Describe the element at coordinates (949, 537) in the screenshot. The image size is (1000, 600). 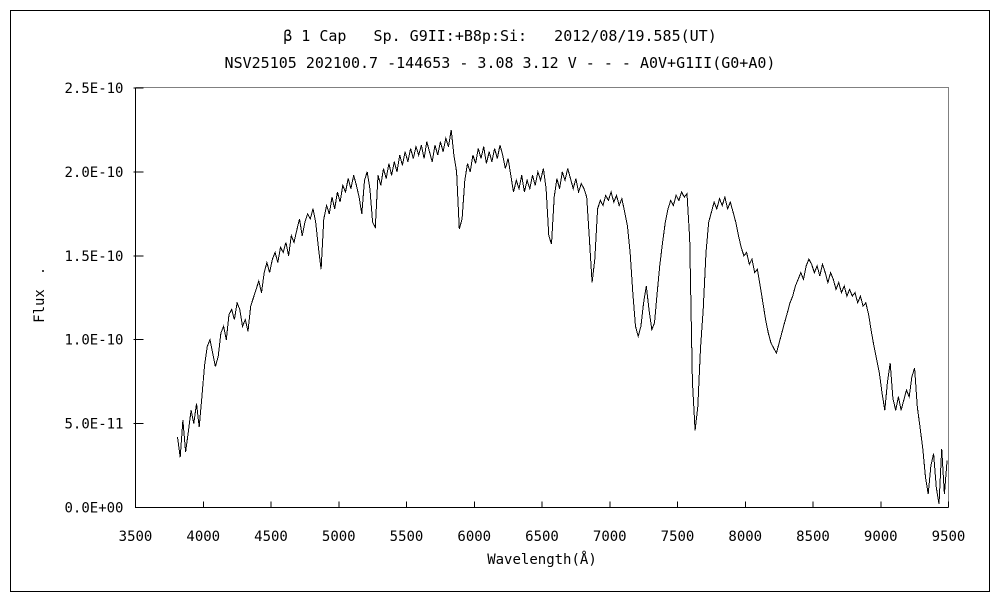
I see `x-tick-label: 9500` at that location.